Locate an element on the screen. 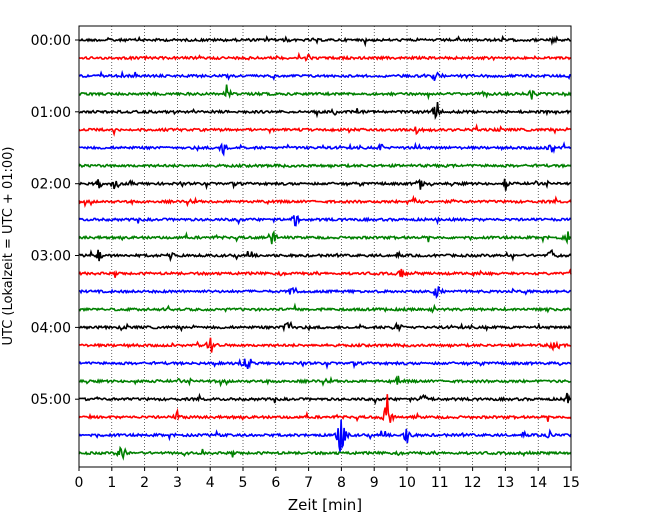  x-axis: 0 1 2 3 4 5 6 7 8 9 10 11 12 13 14 15 is located at coordinates (327, 479).